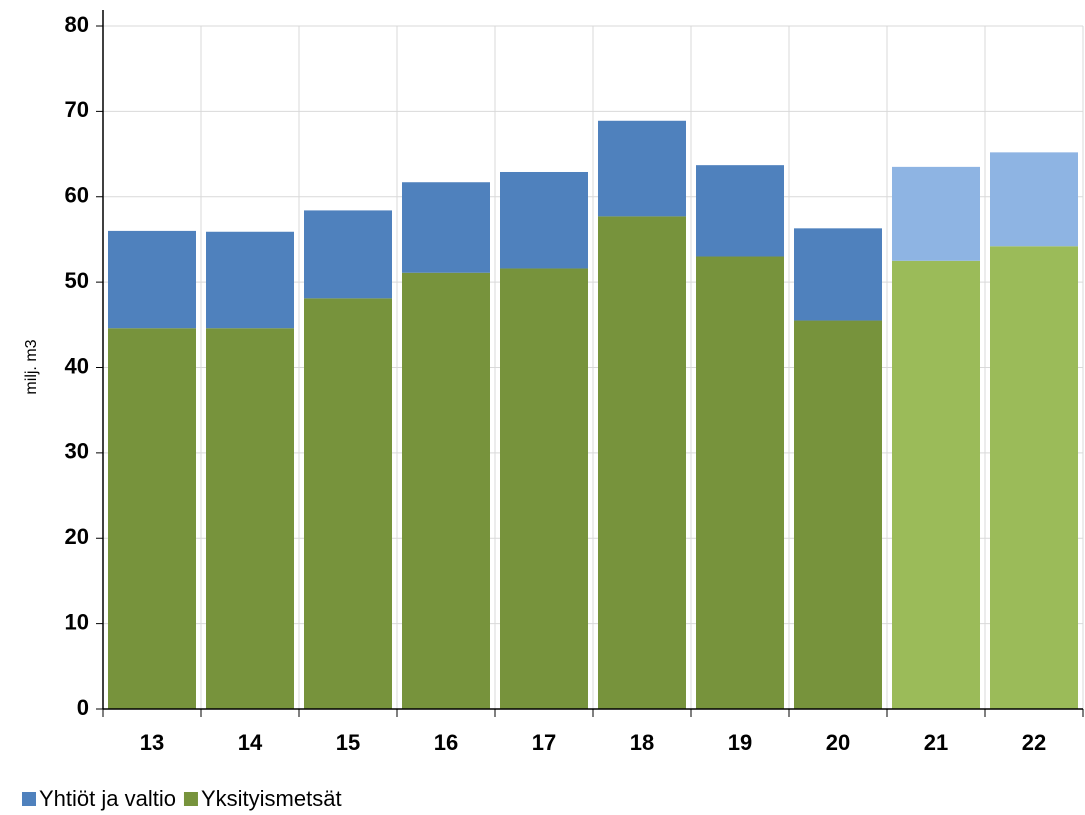 The width and height of the screenshot is (1085, 815). Describe the element at coordinates (77, 195) in the screenshot. I see `y-tick-label: 60` at that location.